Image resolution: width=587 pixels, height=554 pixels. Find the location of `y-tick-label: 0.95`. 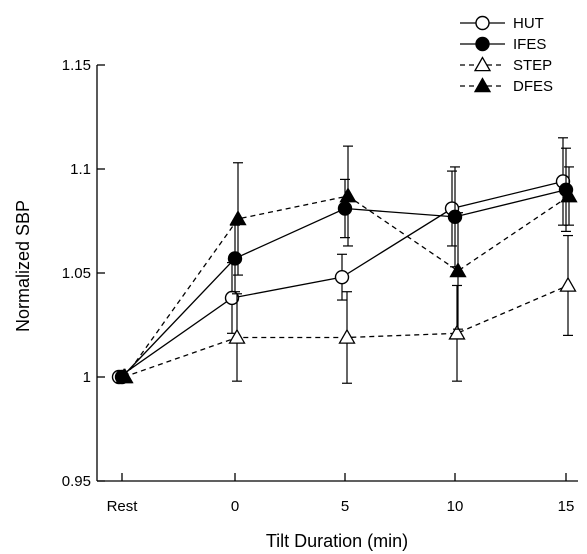

y-tick-label: 0.95 is located at coordinates (76, 481).